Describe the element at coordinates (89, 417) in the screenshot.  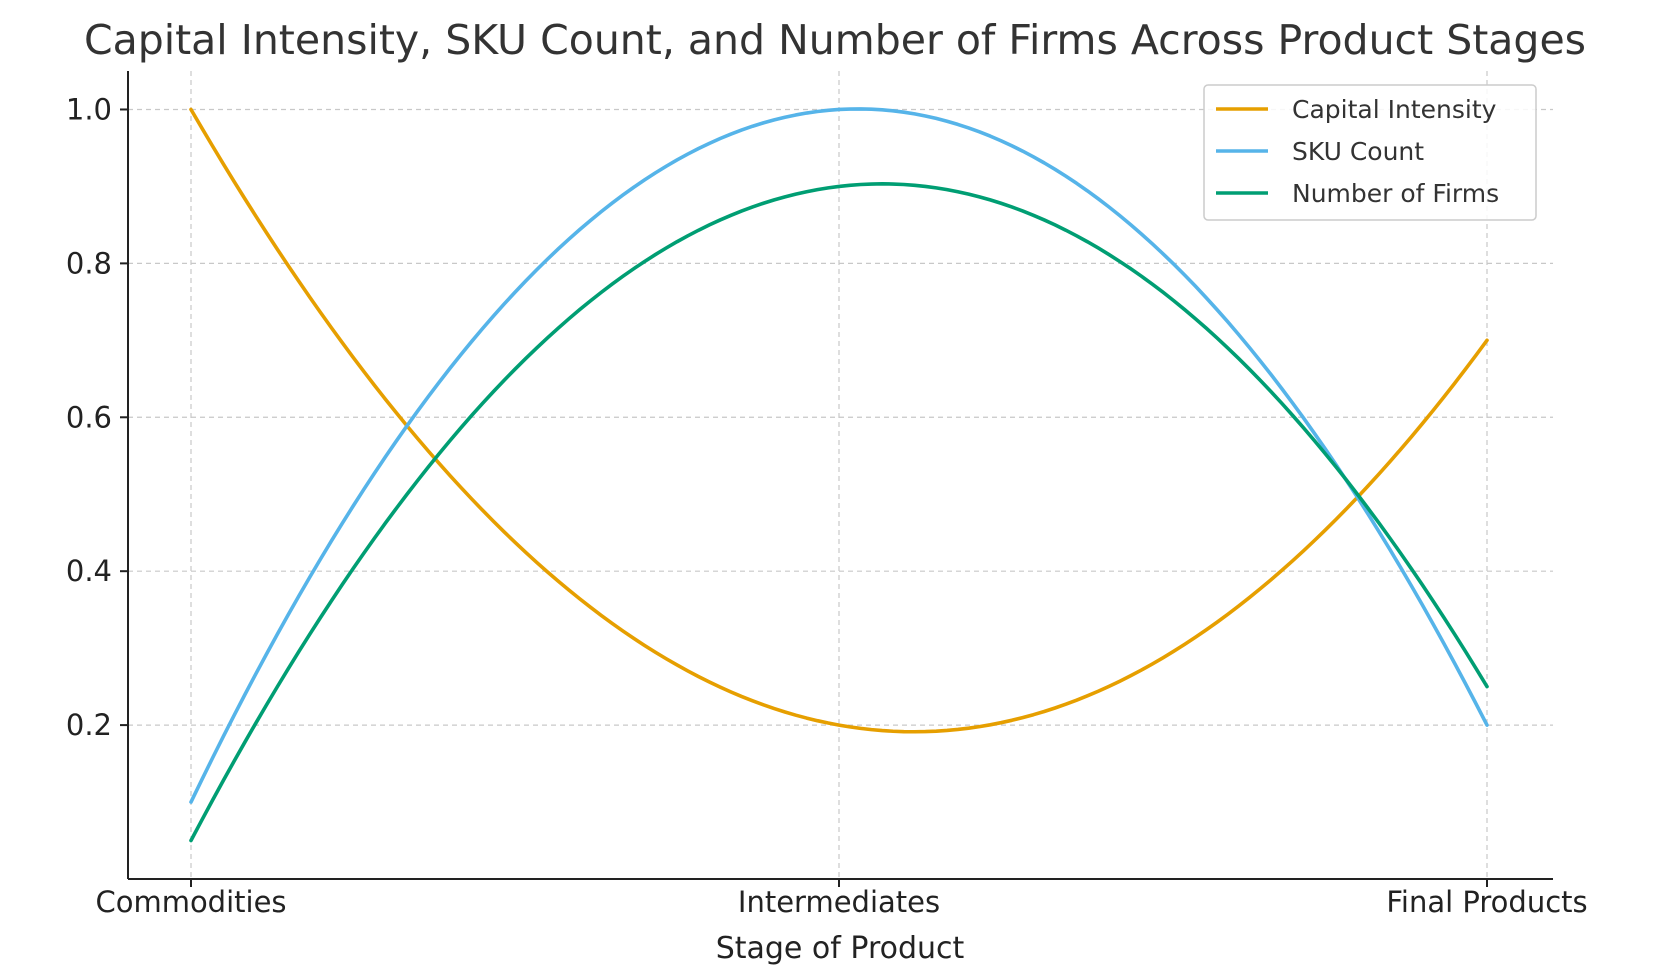
I see `y-tick-label: 0.6` at that location.